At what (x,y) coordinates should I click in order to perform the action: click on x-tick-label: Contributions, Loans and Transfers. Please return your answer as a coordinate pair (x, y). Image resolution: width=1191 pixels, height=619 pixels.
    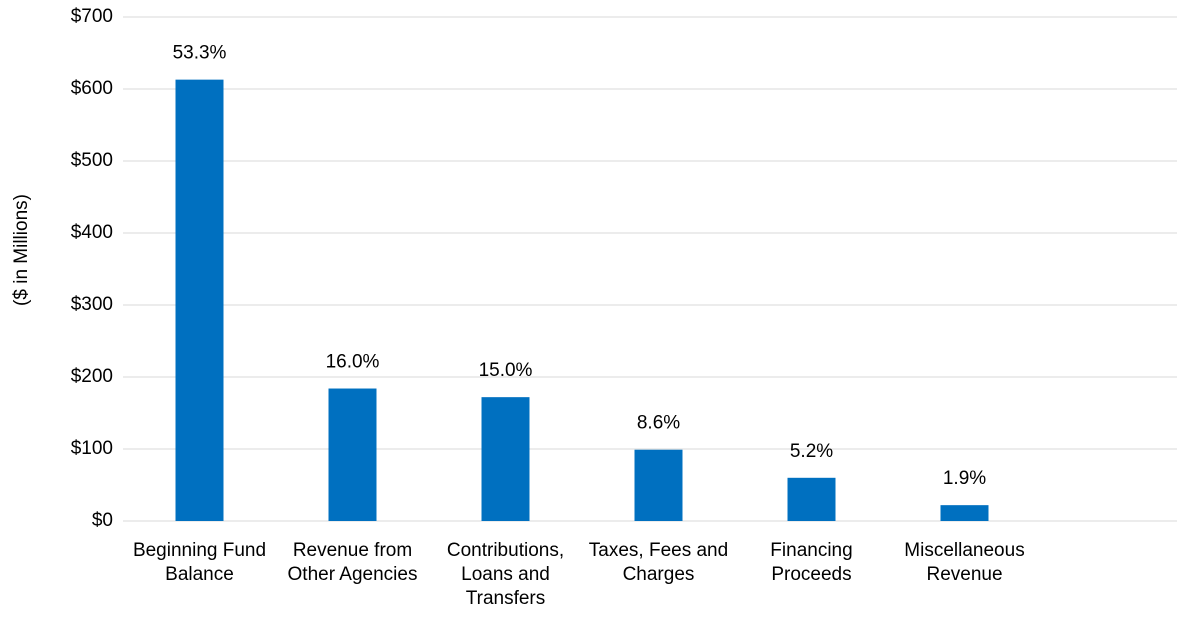
    Looking at the image, I should click on (505, 574).